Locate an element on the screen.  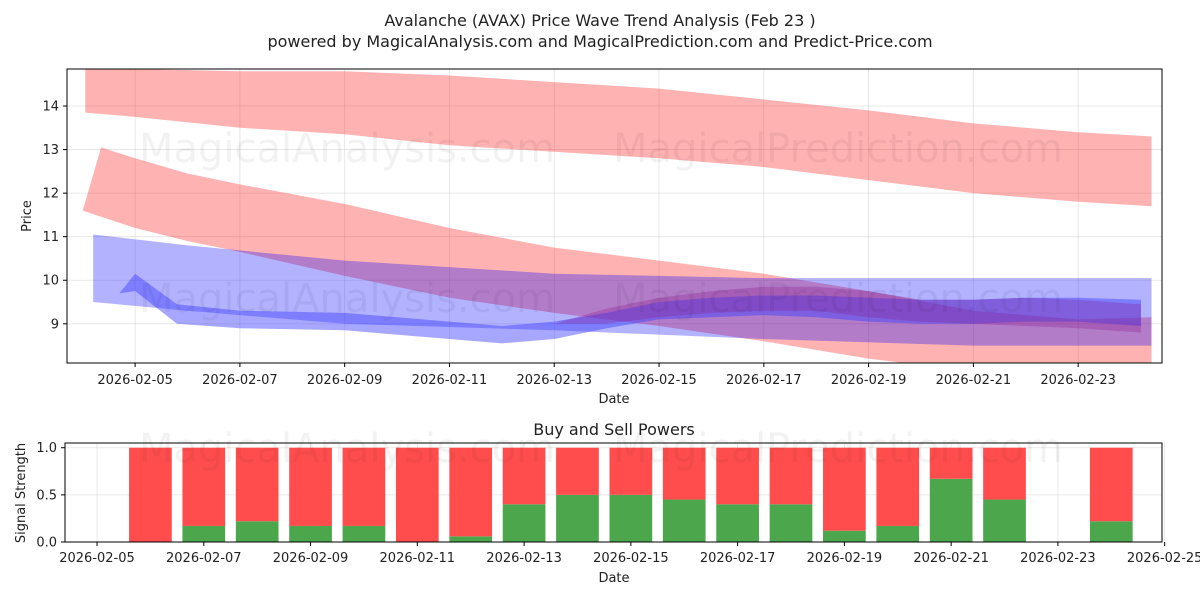
signal-bars is located at coordinates (631, 494).